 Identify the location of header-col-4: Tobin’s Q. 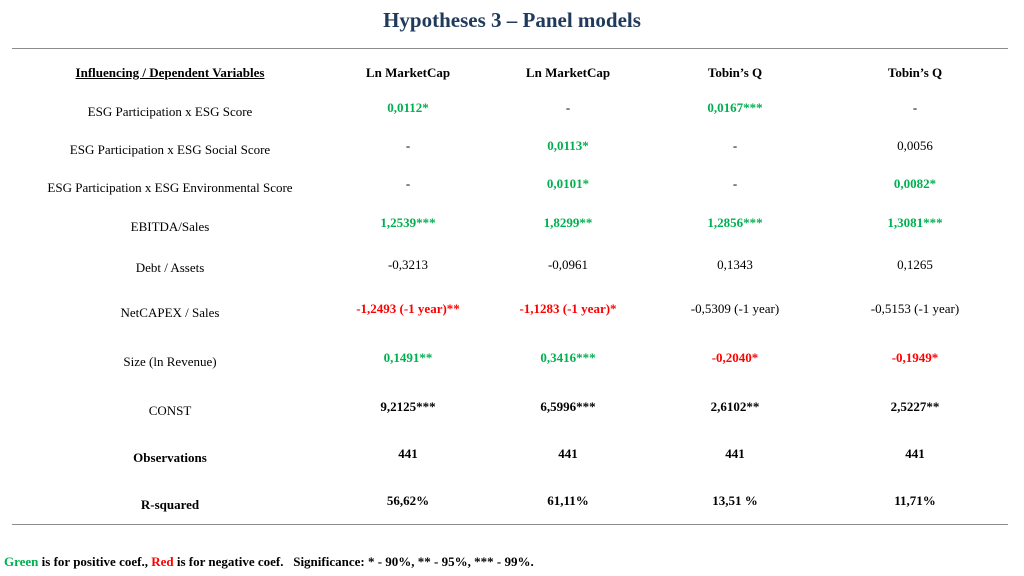
(915, 72).